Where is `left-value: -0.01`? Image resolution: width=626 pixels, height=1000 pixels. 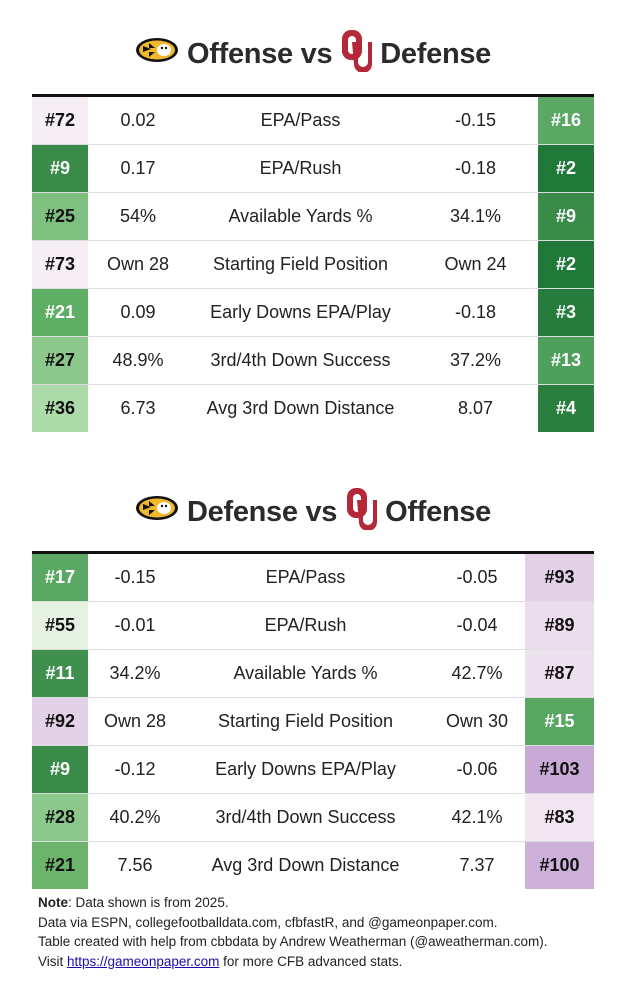
left-value: -0.01 is located at coordinates (135, 625).